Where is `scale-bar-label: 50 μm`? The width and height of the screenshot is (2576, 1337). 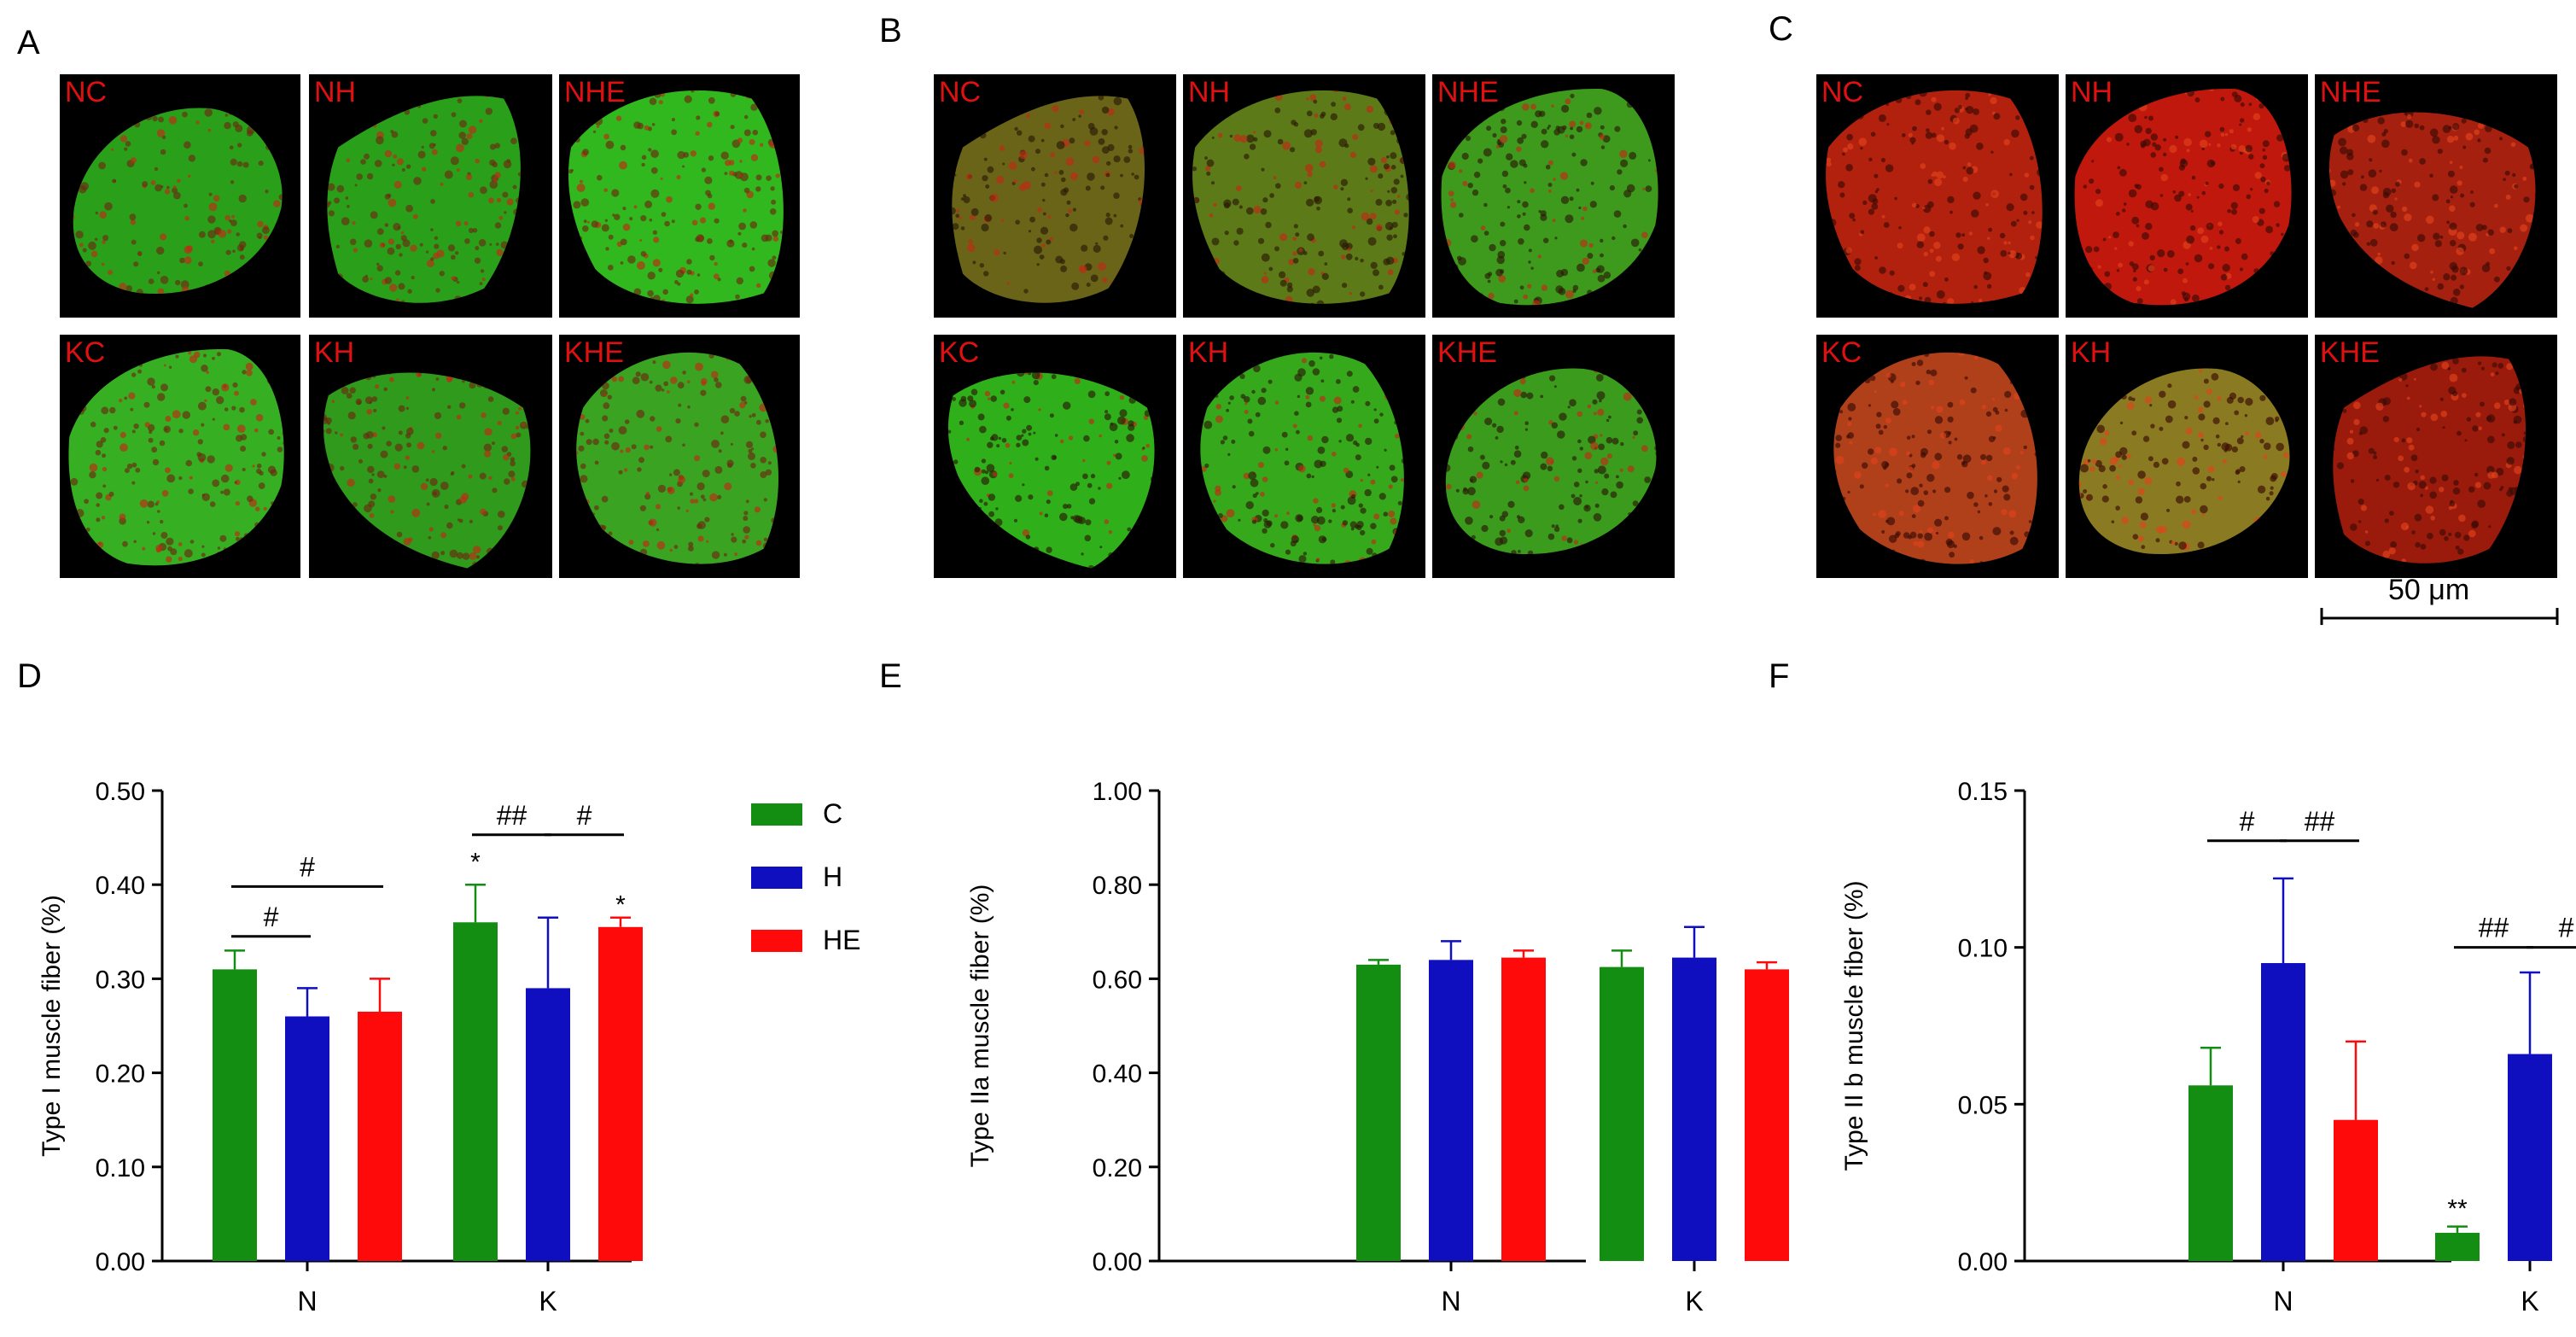
scale-bar-label: 50 μm is located at coordinates (2429, 590).